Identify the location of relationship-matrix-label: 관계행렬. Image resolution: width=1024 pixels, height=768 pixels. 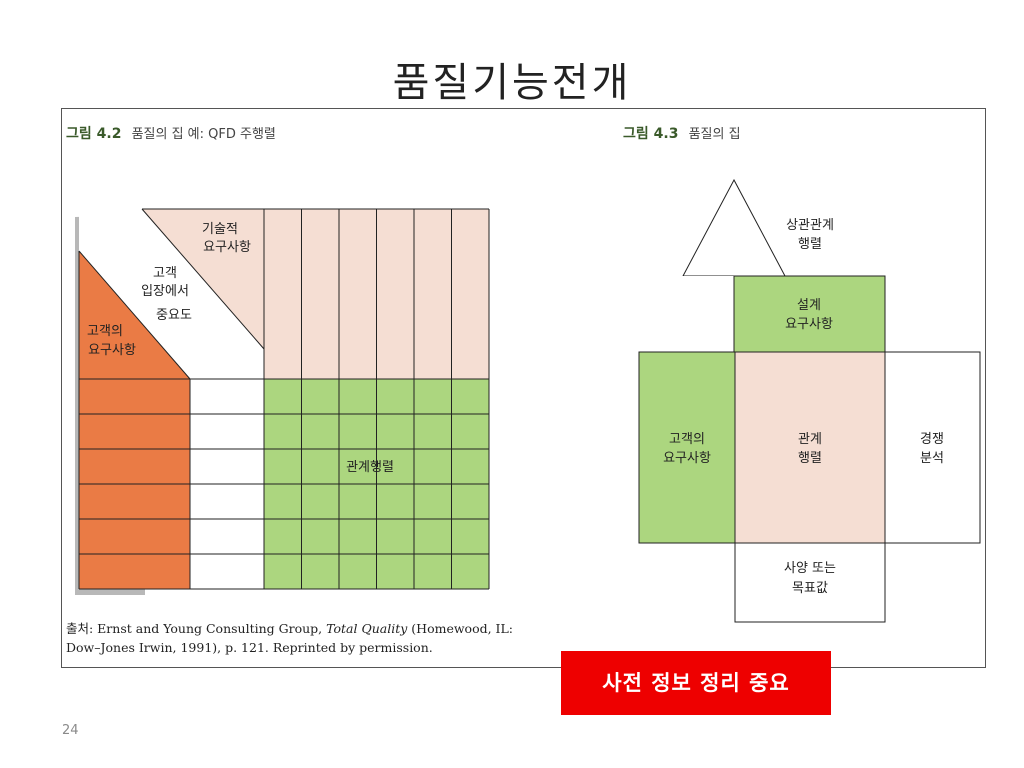
(370, 467).